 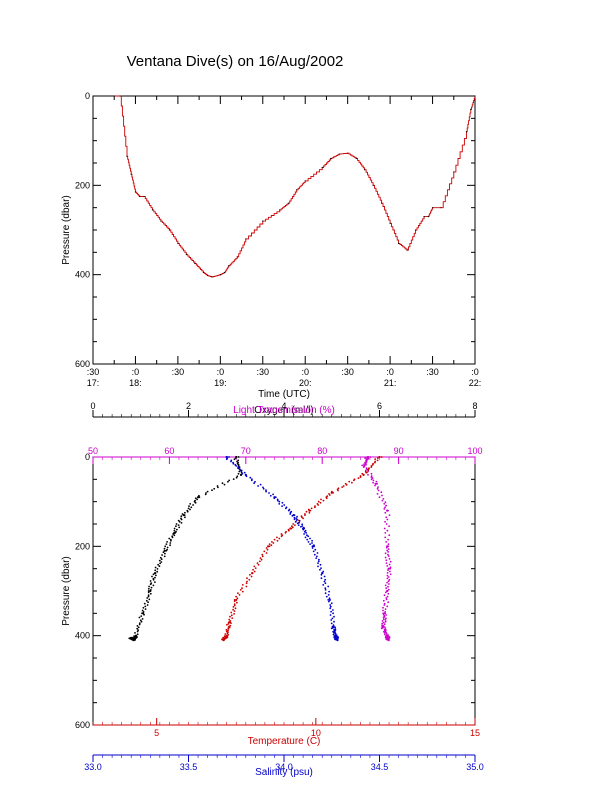 I want to click on y-tick-label: 0, so click(x=87, y=96).